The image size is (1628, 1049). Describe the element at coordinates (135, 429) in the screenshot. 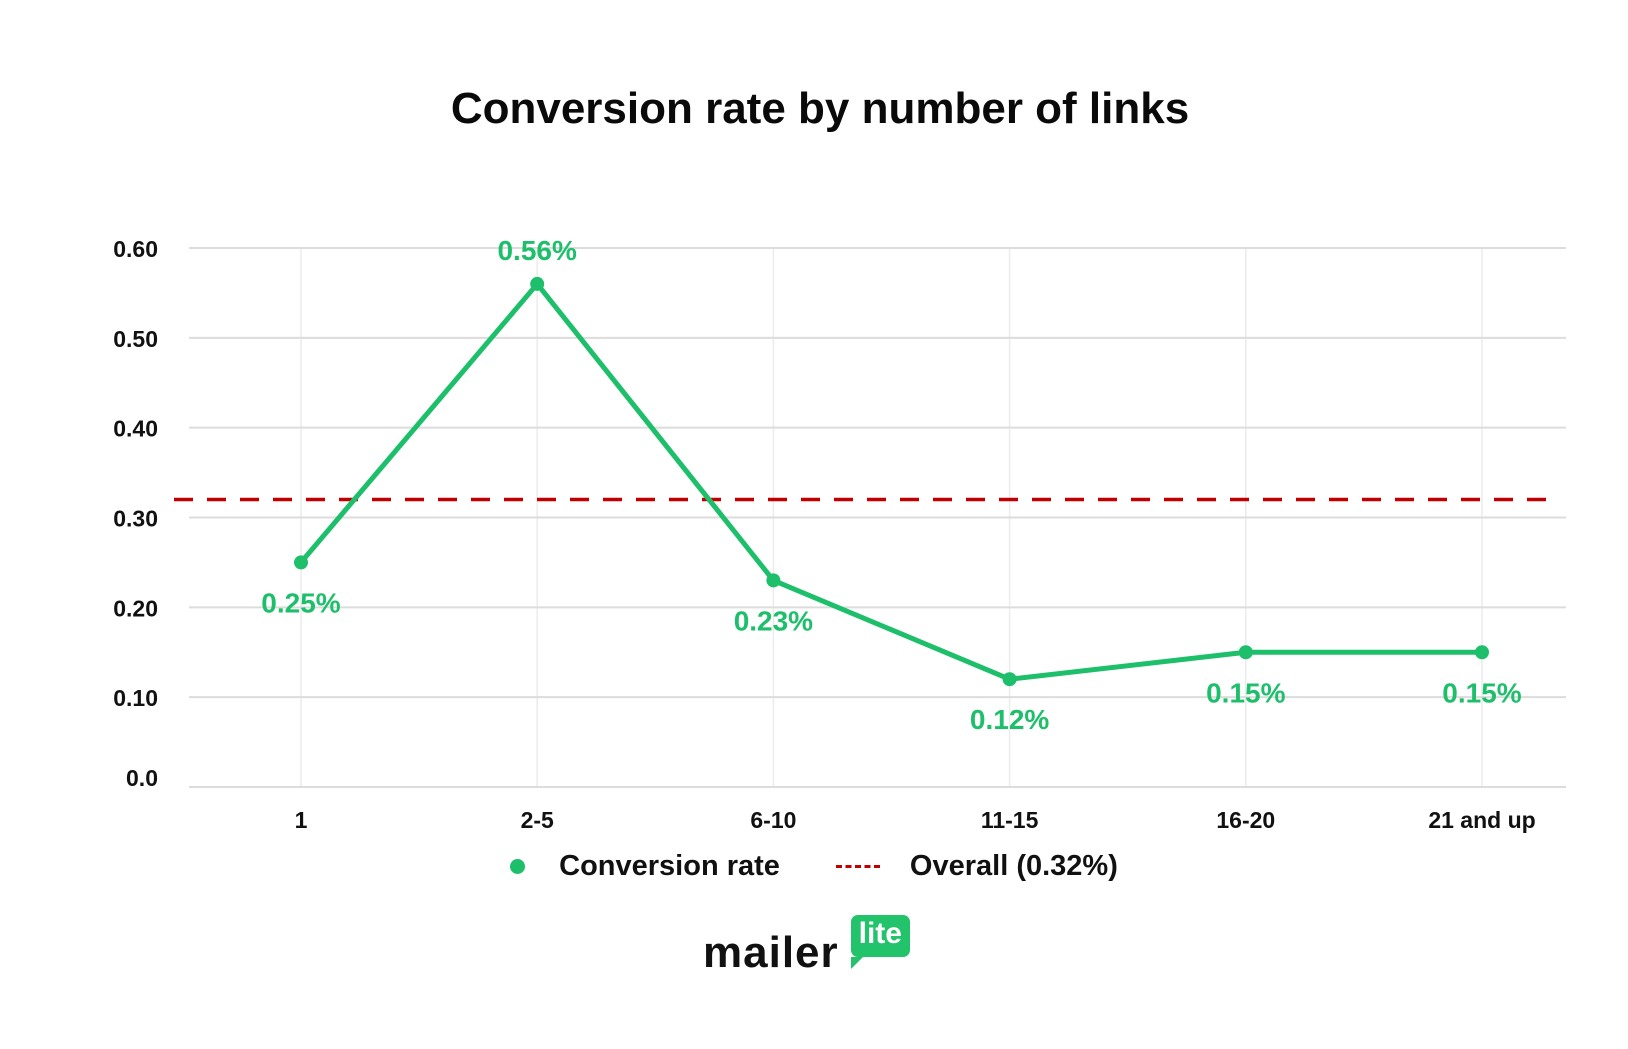

I see `y-tick-label: 0.40` at that location.